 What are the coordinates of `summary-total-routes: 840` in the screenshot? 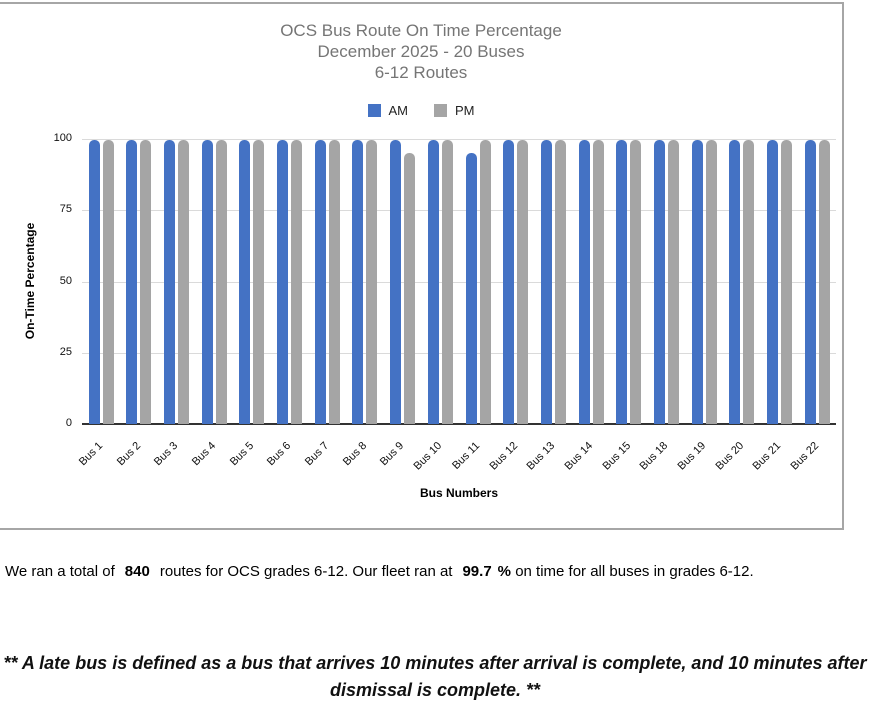 It's located at (137, 571).